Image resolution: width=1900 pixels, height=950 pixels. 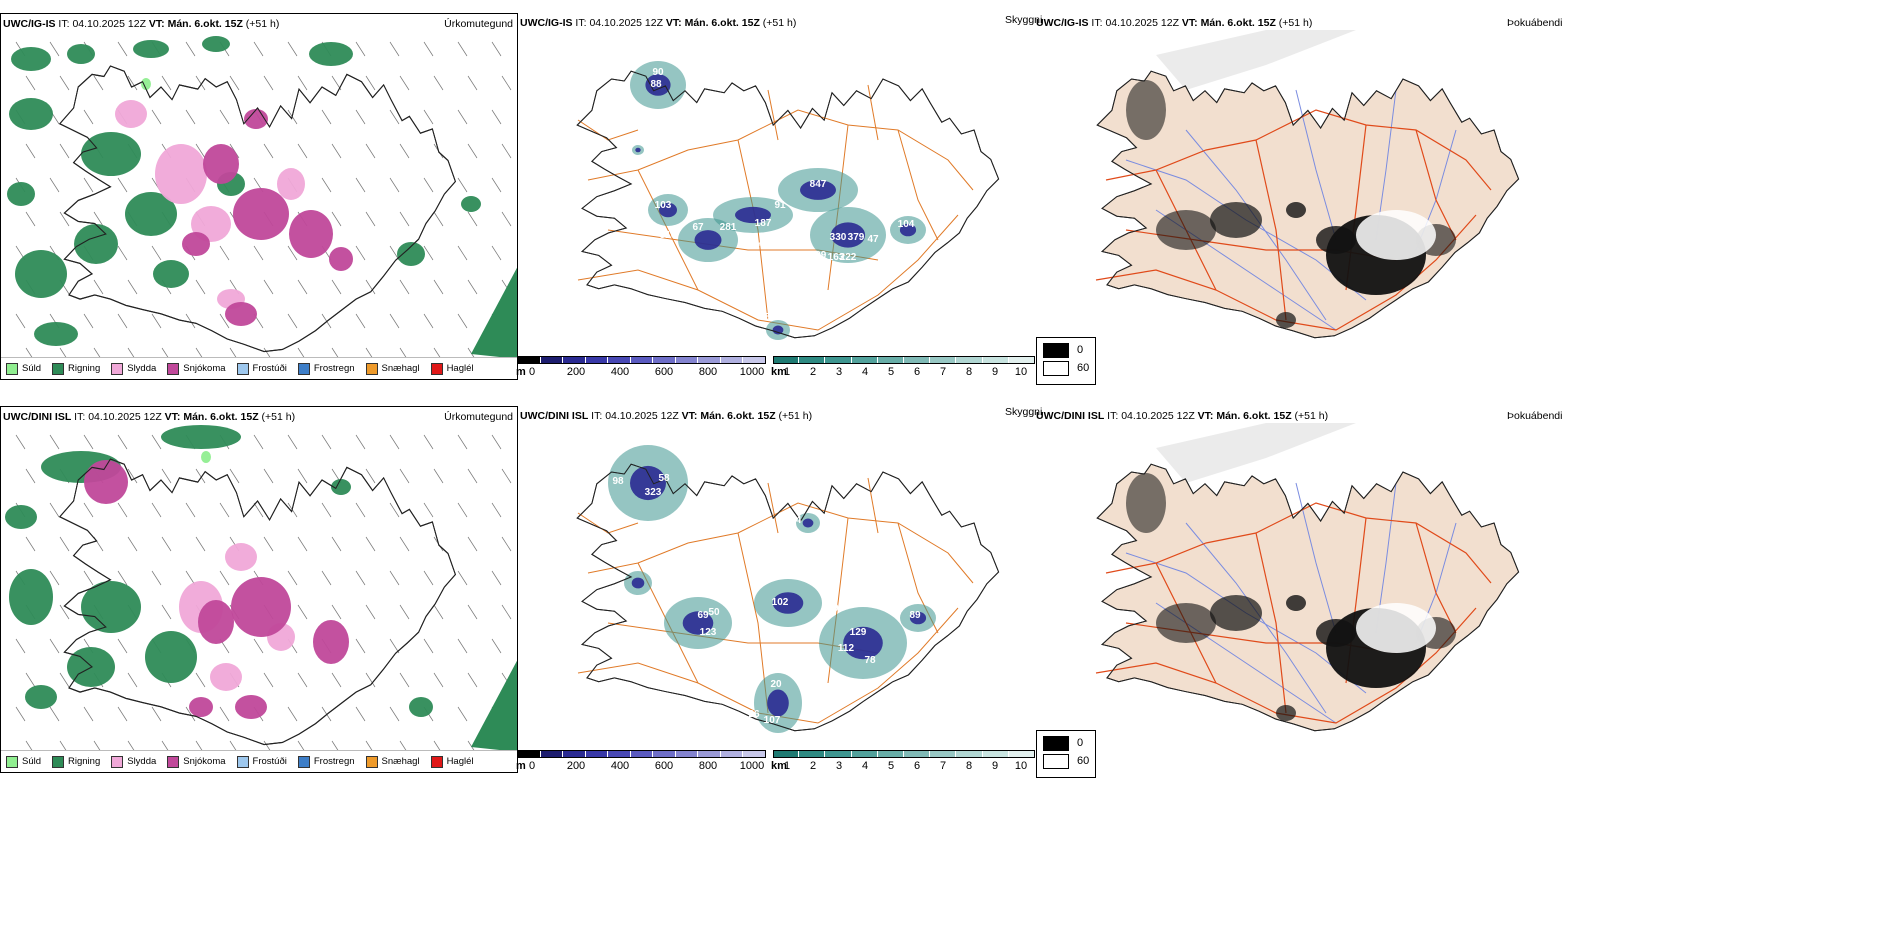 What do you see at coordinates (836, 257) in the screenshot?
I see `visibility-value-label: 163` at bounding box center [836, 257].